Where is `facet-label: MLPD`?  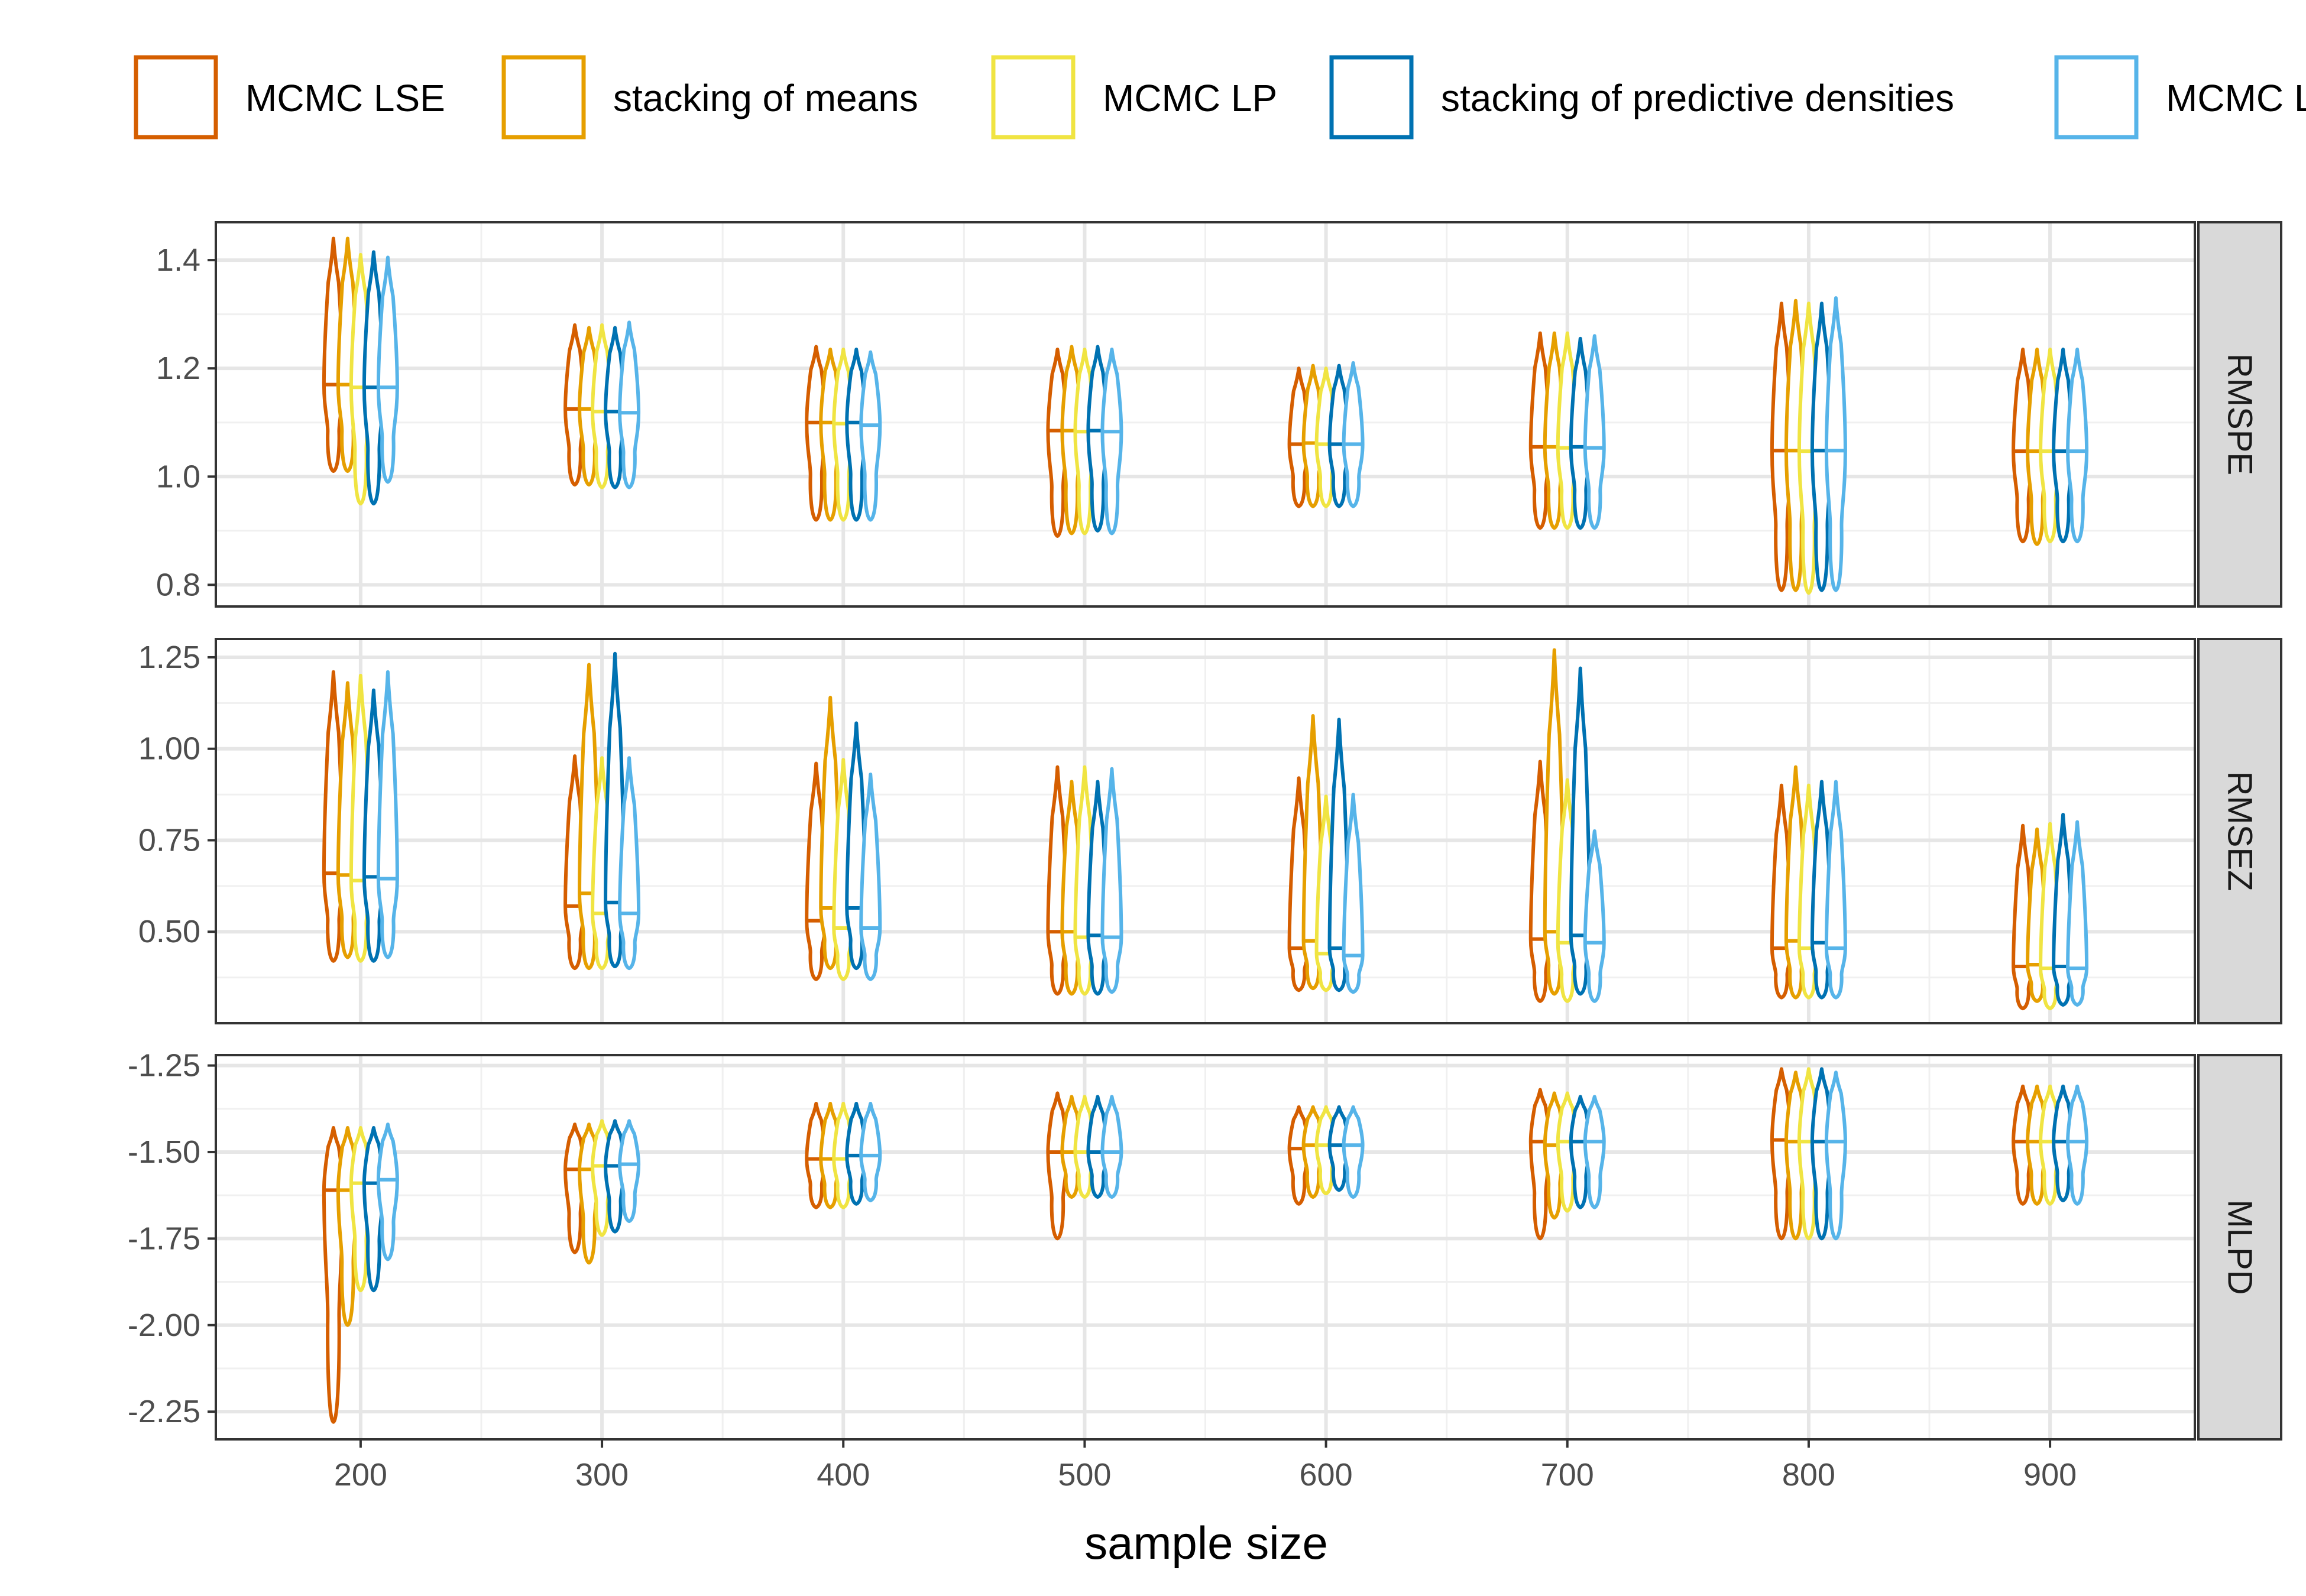 facet-label: MLPD is located at coordinates (2240, 1247).